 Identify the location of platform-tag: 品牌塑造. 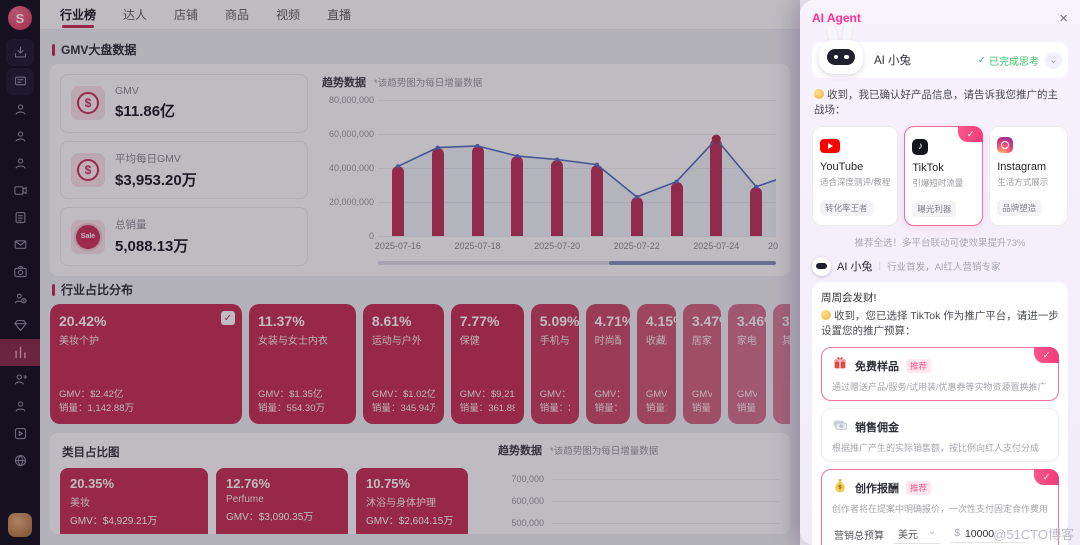
(1019, 208).